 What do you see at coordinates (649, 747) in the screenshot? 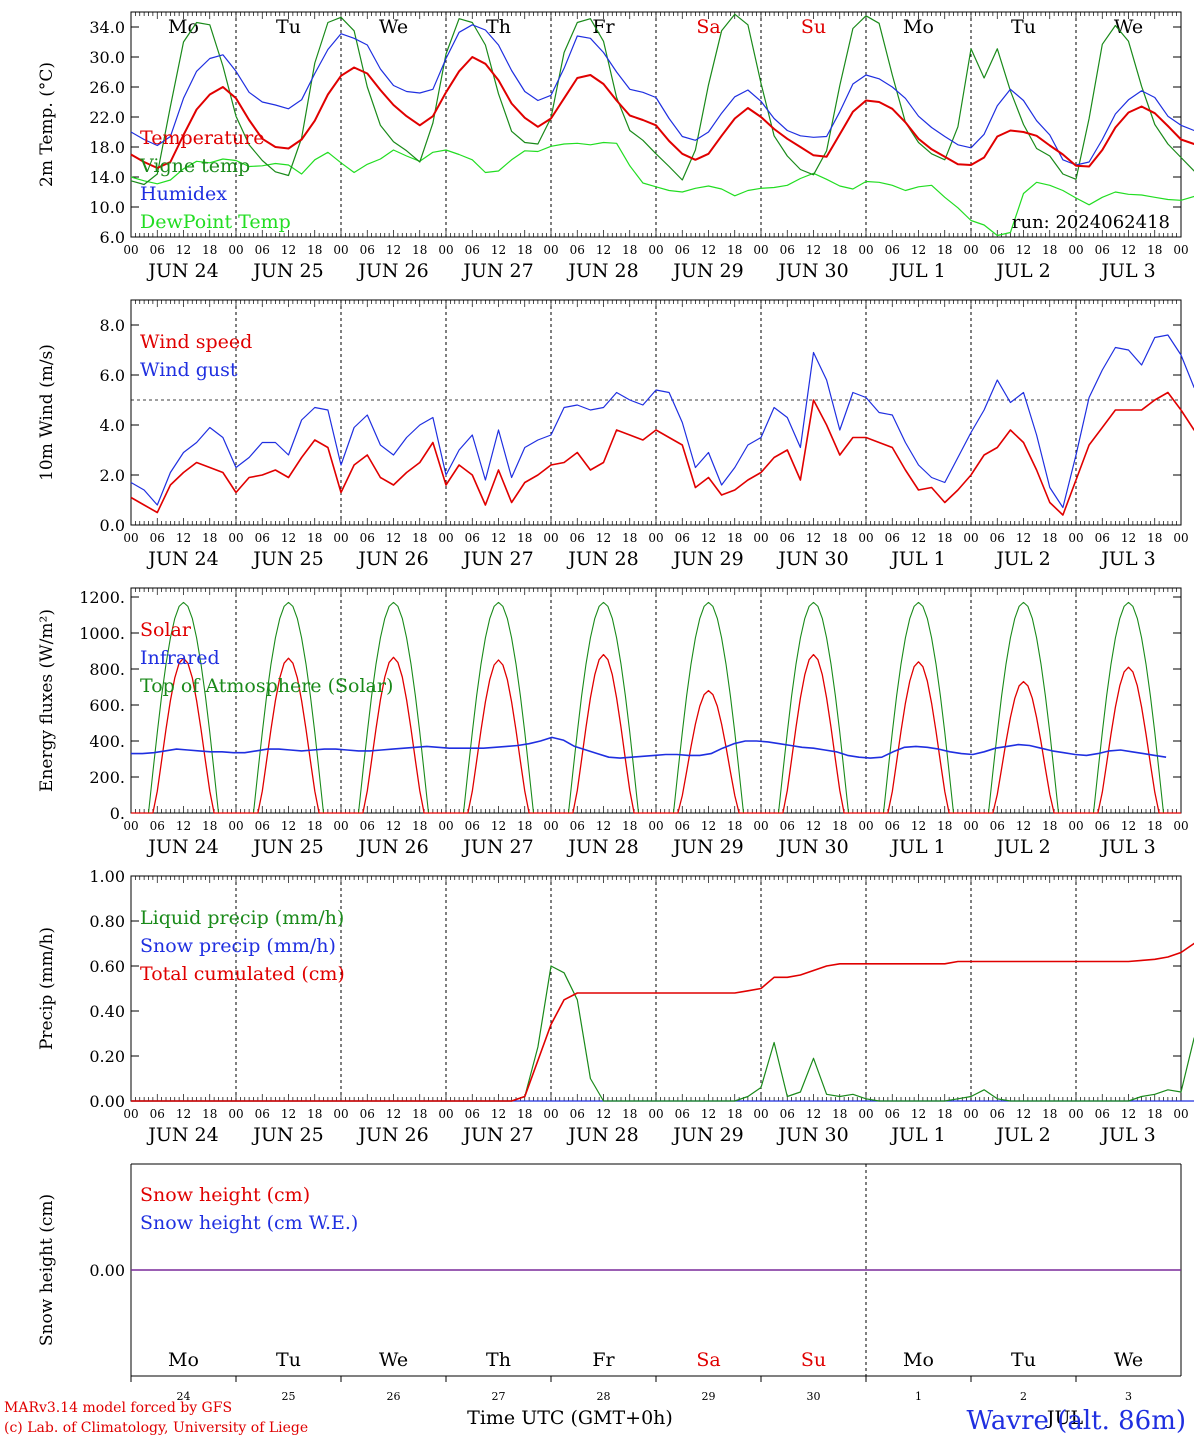
I see `series-line-infrared` at bounding box center [649, 747].